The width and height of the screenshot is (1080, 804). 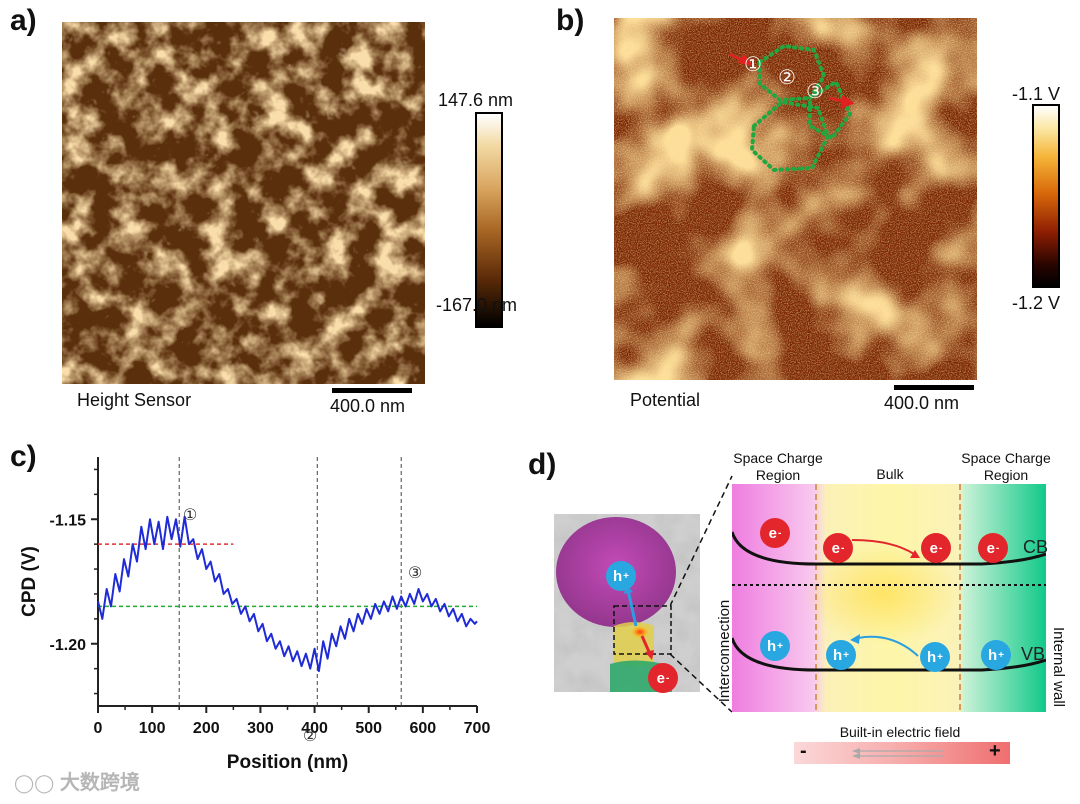 What do you see at coordinates (570, 20) in the screenshot?
I see `panel-b-label: b)` at bounding box center [570, 20].